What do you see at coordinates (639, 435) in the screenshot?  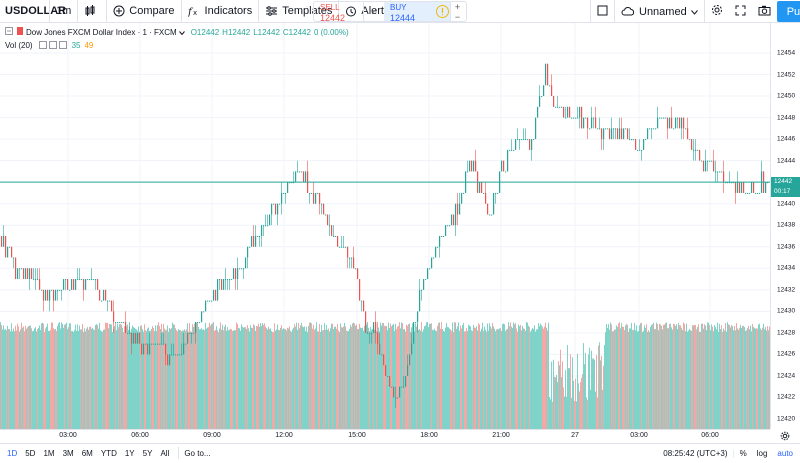 I see `time-axis-label: 03:00` at bounding box center [639, 435].